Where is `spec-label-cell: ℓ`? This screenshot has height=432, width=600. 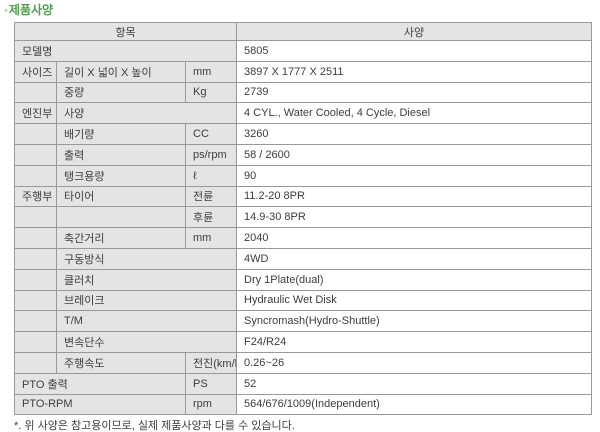
spec-label-cell: ℓ is located at coordinates (211, 175).